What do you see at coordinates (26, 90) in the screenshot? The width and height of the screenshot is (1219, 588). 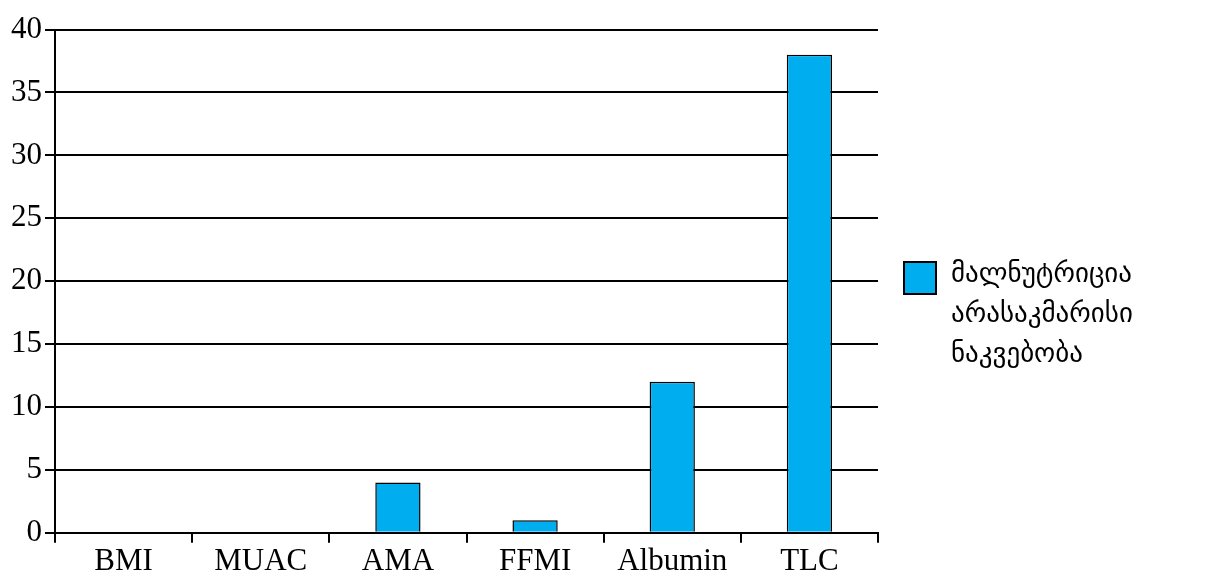 I see `y-tick-label: 35` at bounding box center [26, 90].